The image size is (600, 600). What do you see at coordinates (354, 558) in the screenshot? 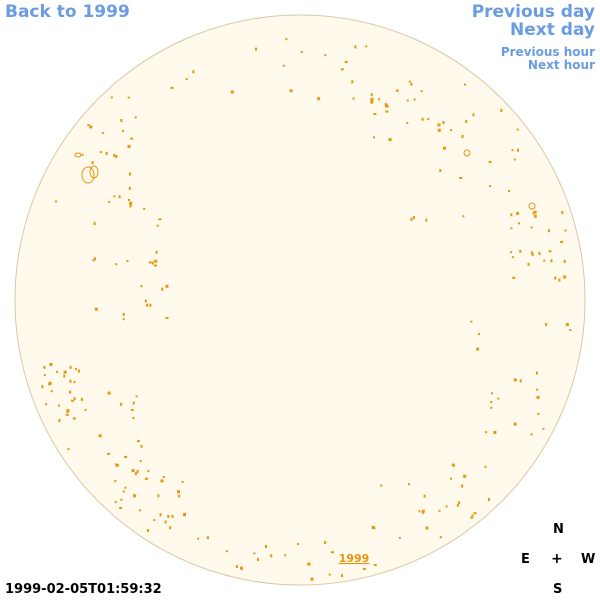
I see `year-link: 1999` at bounding box center [354, 558].